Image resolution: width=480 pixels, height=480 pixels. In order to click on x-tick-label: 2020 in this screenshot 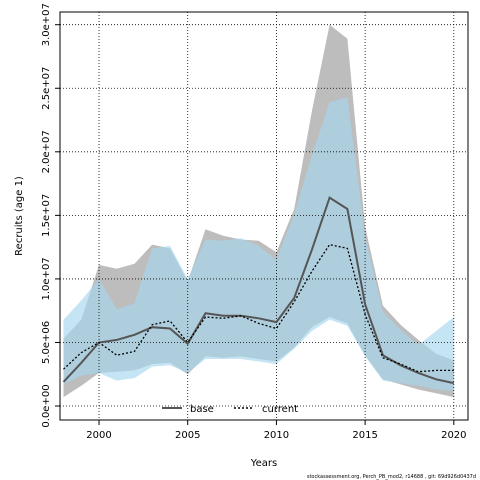, I will do `click(453, 435)`.